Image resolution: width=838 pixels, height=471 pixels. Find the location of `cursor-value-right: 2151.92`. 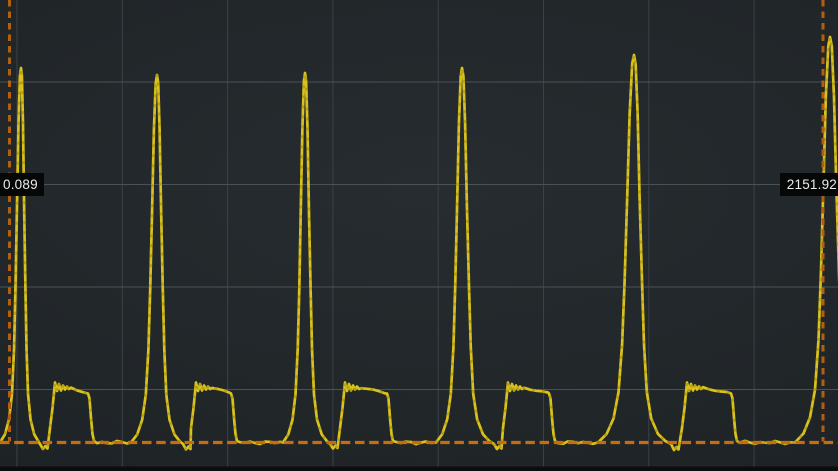

cursor-value-right: 2151.92 is located at coordinates (808, 184).